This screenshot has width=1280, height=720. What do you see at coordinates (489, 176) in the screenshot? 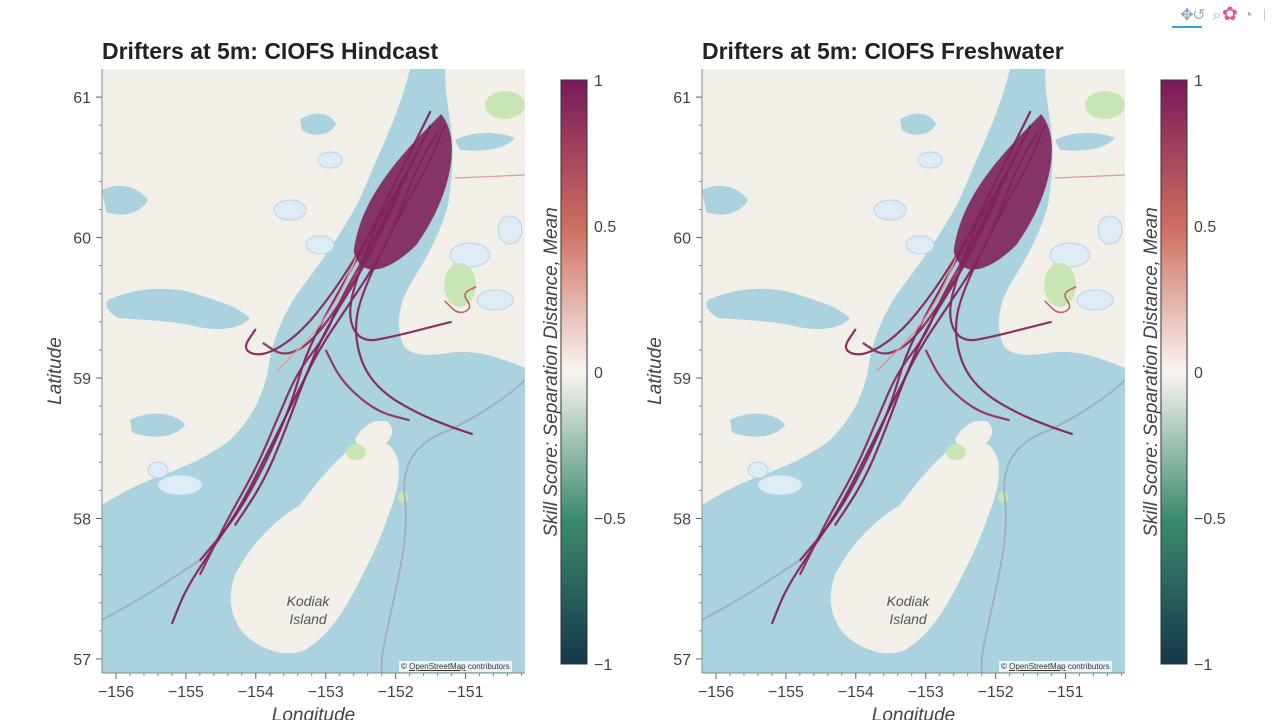
I see `road-line` at bounding box center [489, 176].